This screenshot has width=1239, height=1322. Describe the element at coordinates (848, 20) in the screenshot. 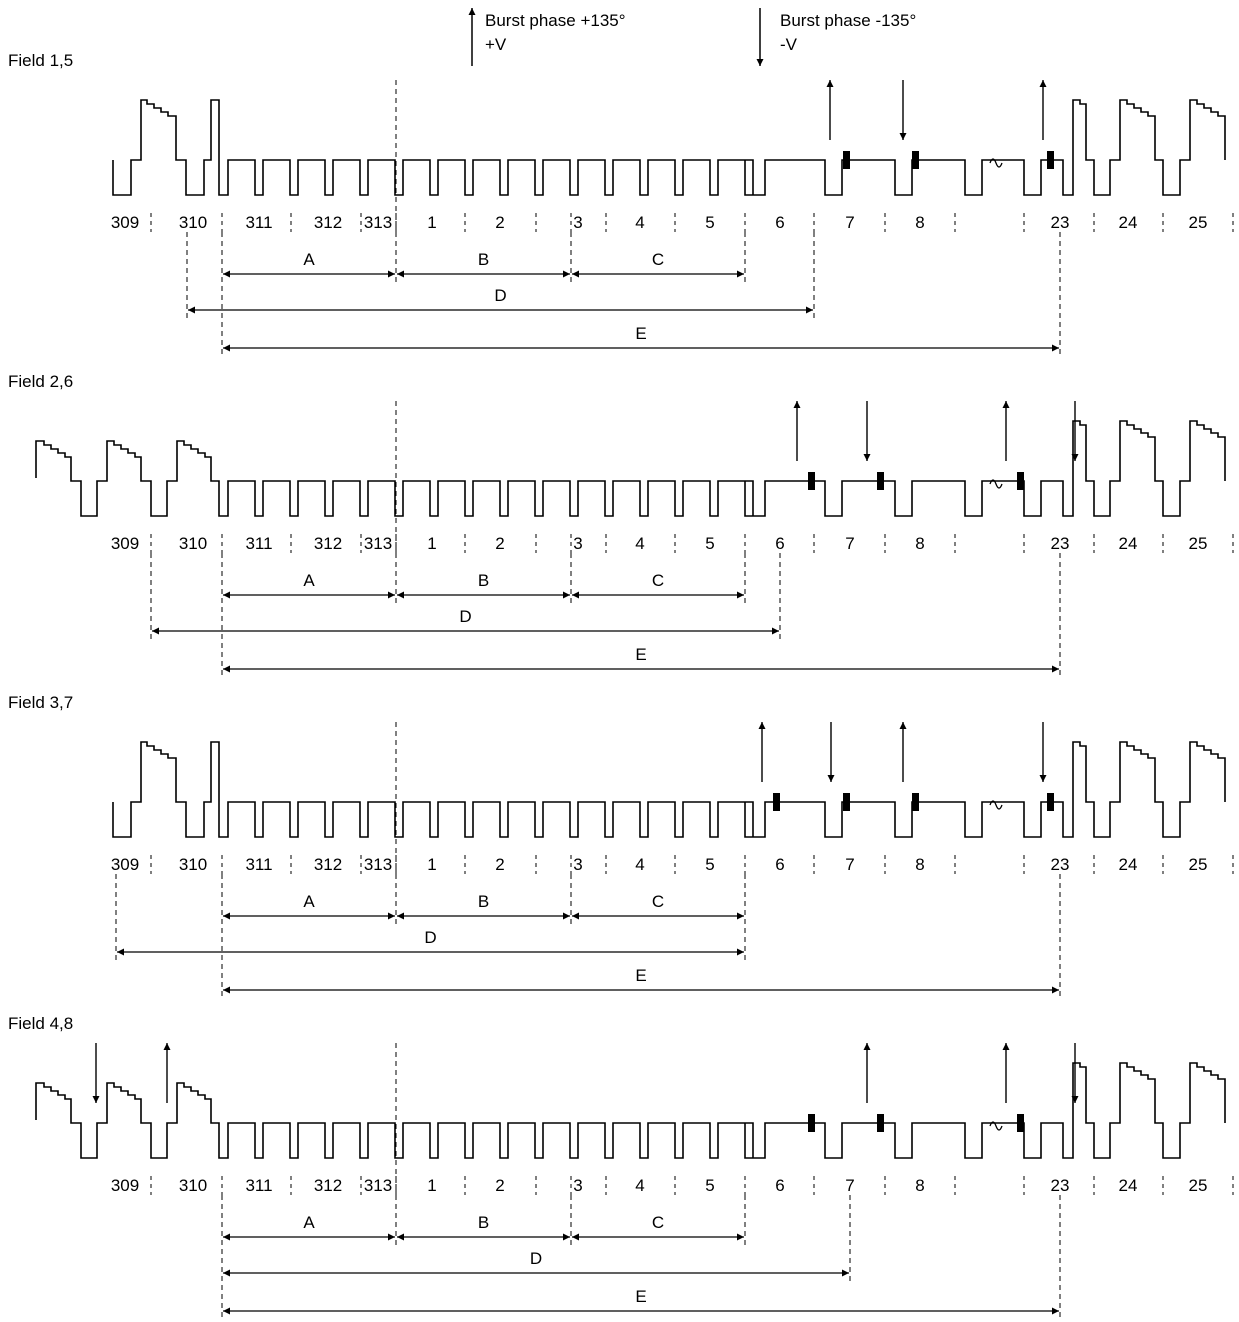

I see `legend-down-line1: Burst phase -135°` at that location.